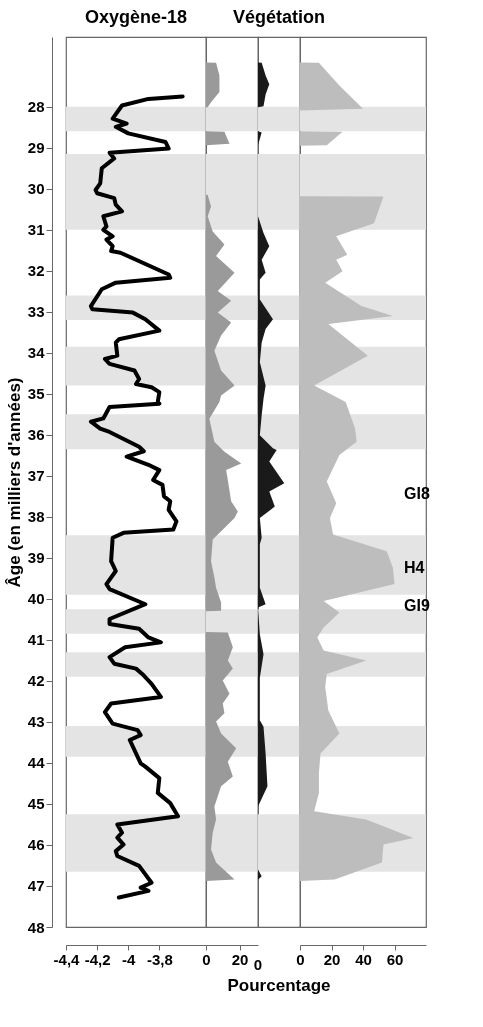 This screenshot has width=483, height=1027. I want to click on chart-title: Oxygène-18, so click(136, 17).